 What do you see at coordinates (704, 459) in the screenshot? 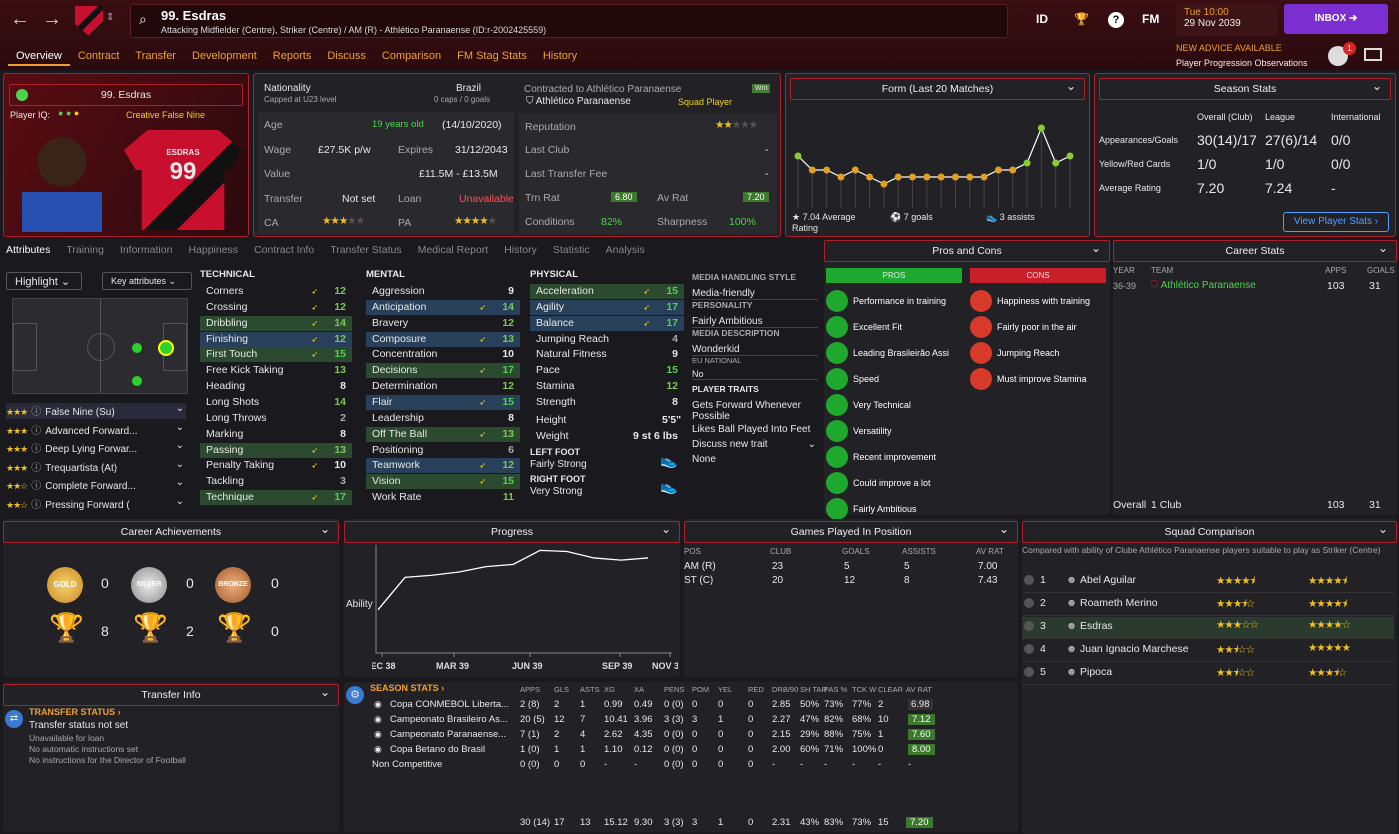
I see `trait-none: None` at bounding box center [704, 459].